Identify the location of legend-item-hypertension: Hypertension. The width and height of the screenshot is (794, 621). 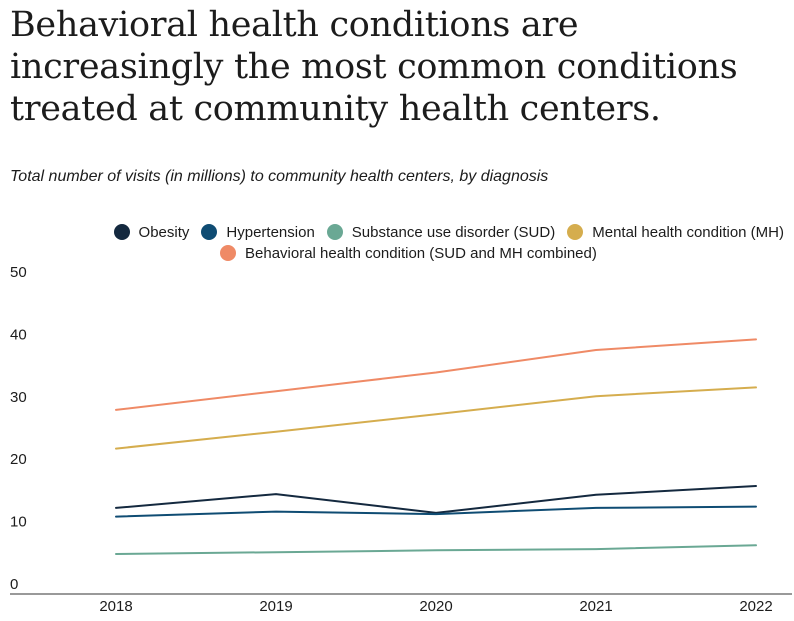
(258, 232).